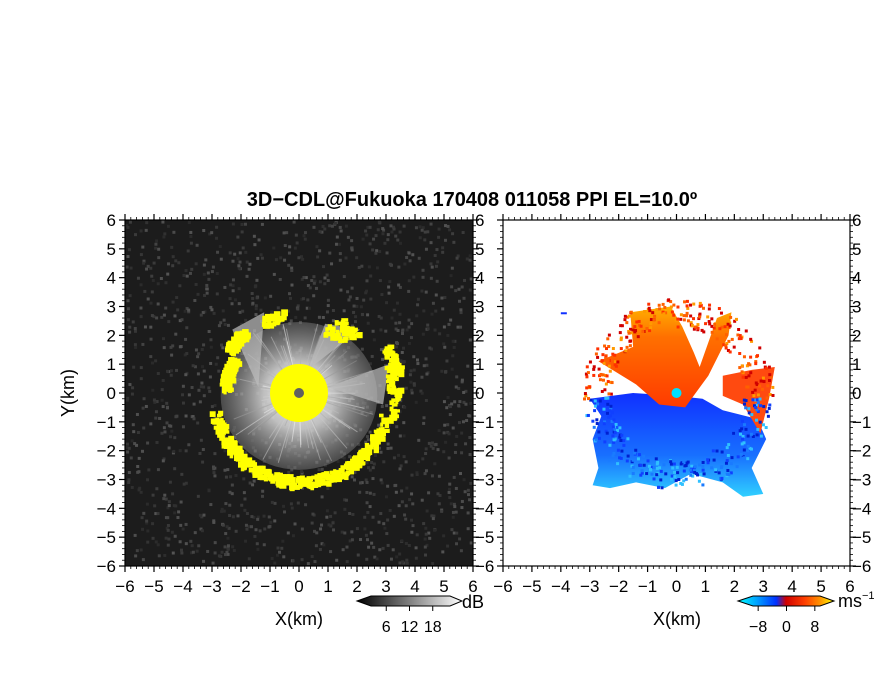 The height and width of the screenshot is (680, 880). Describe the element at coordinates (111, 307) in the screenshot. I see `reflectivity-y-tick-label: 3` at that location.